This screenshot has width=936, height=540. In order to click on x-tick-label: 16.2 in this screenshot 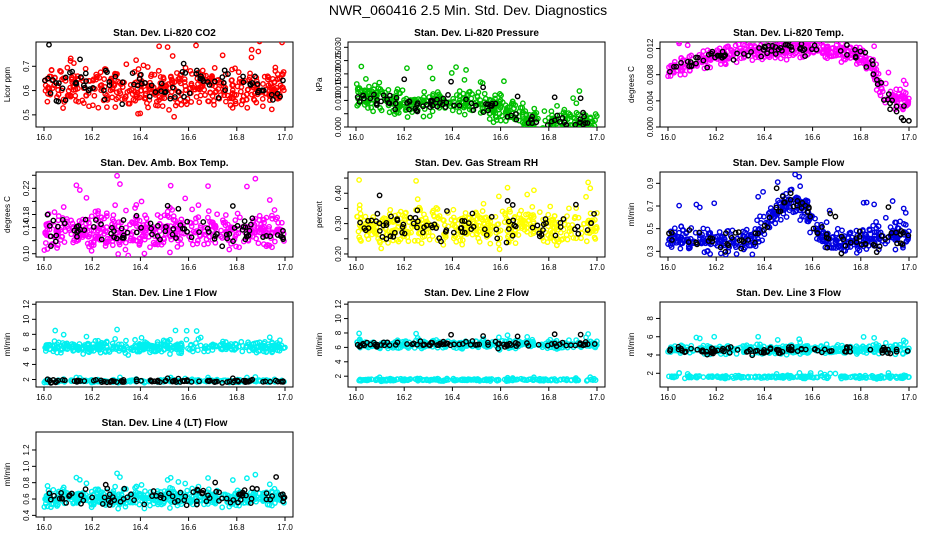, I will do `click(404, 397)`.